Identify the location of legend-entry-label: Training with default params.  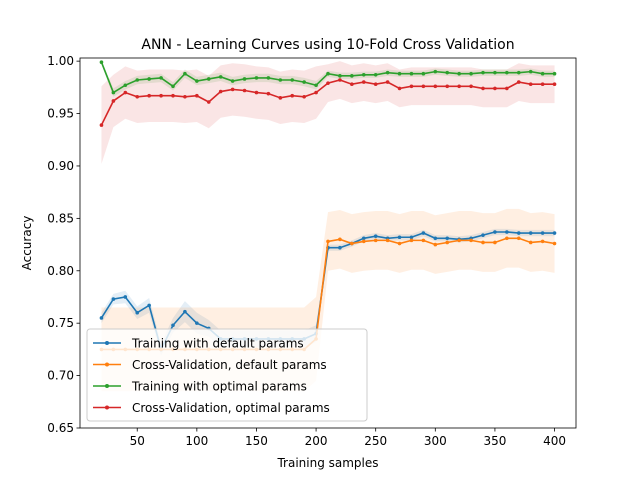
(217, 344).